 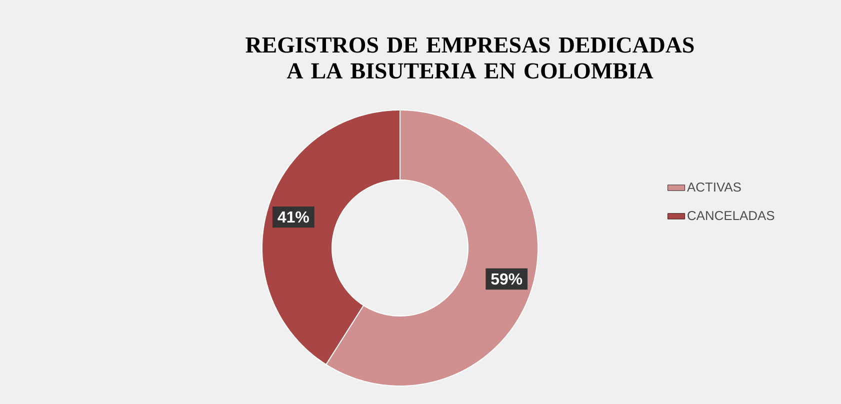 What do you see at coordinates (506, 279) in the screenshot?
I see `data-label: 59%` at bounding box center [506, 279].